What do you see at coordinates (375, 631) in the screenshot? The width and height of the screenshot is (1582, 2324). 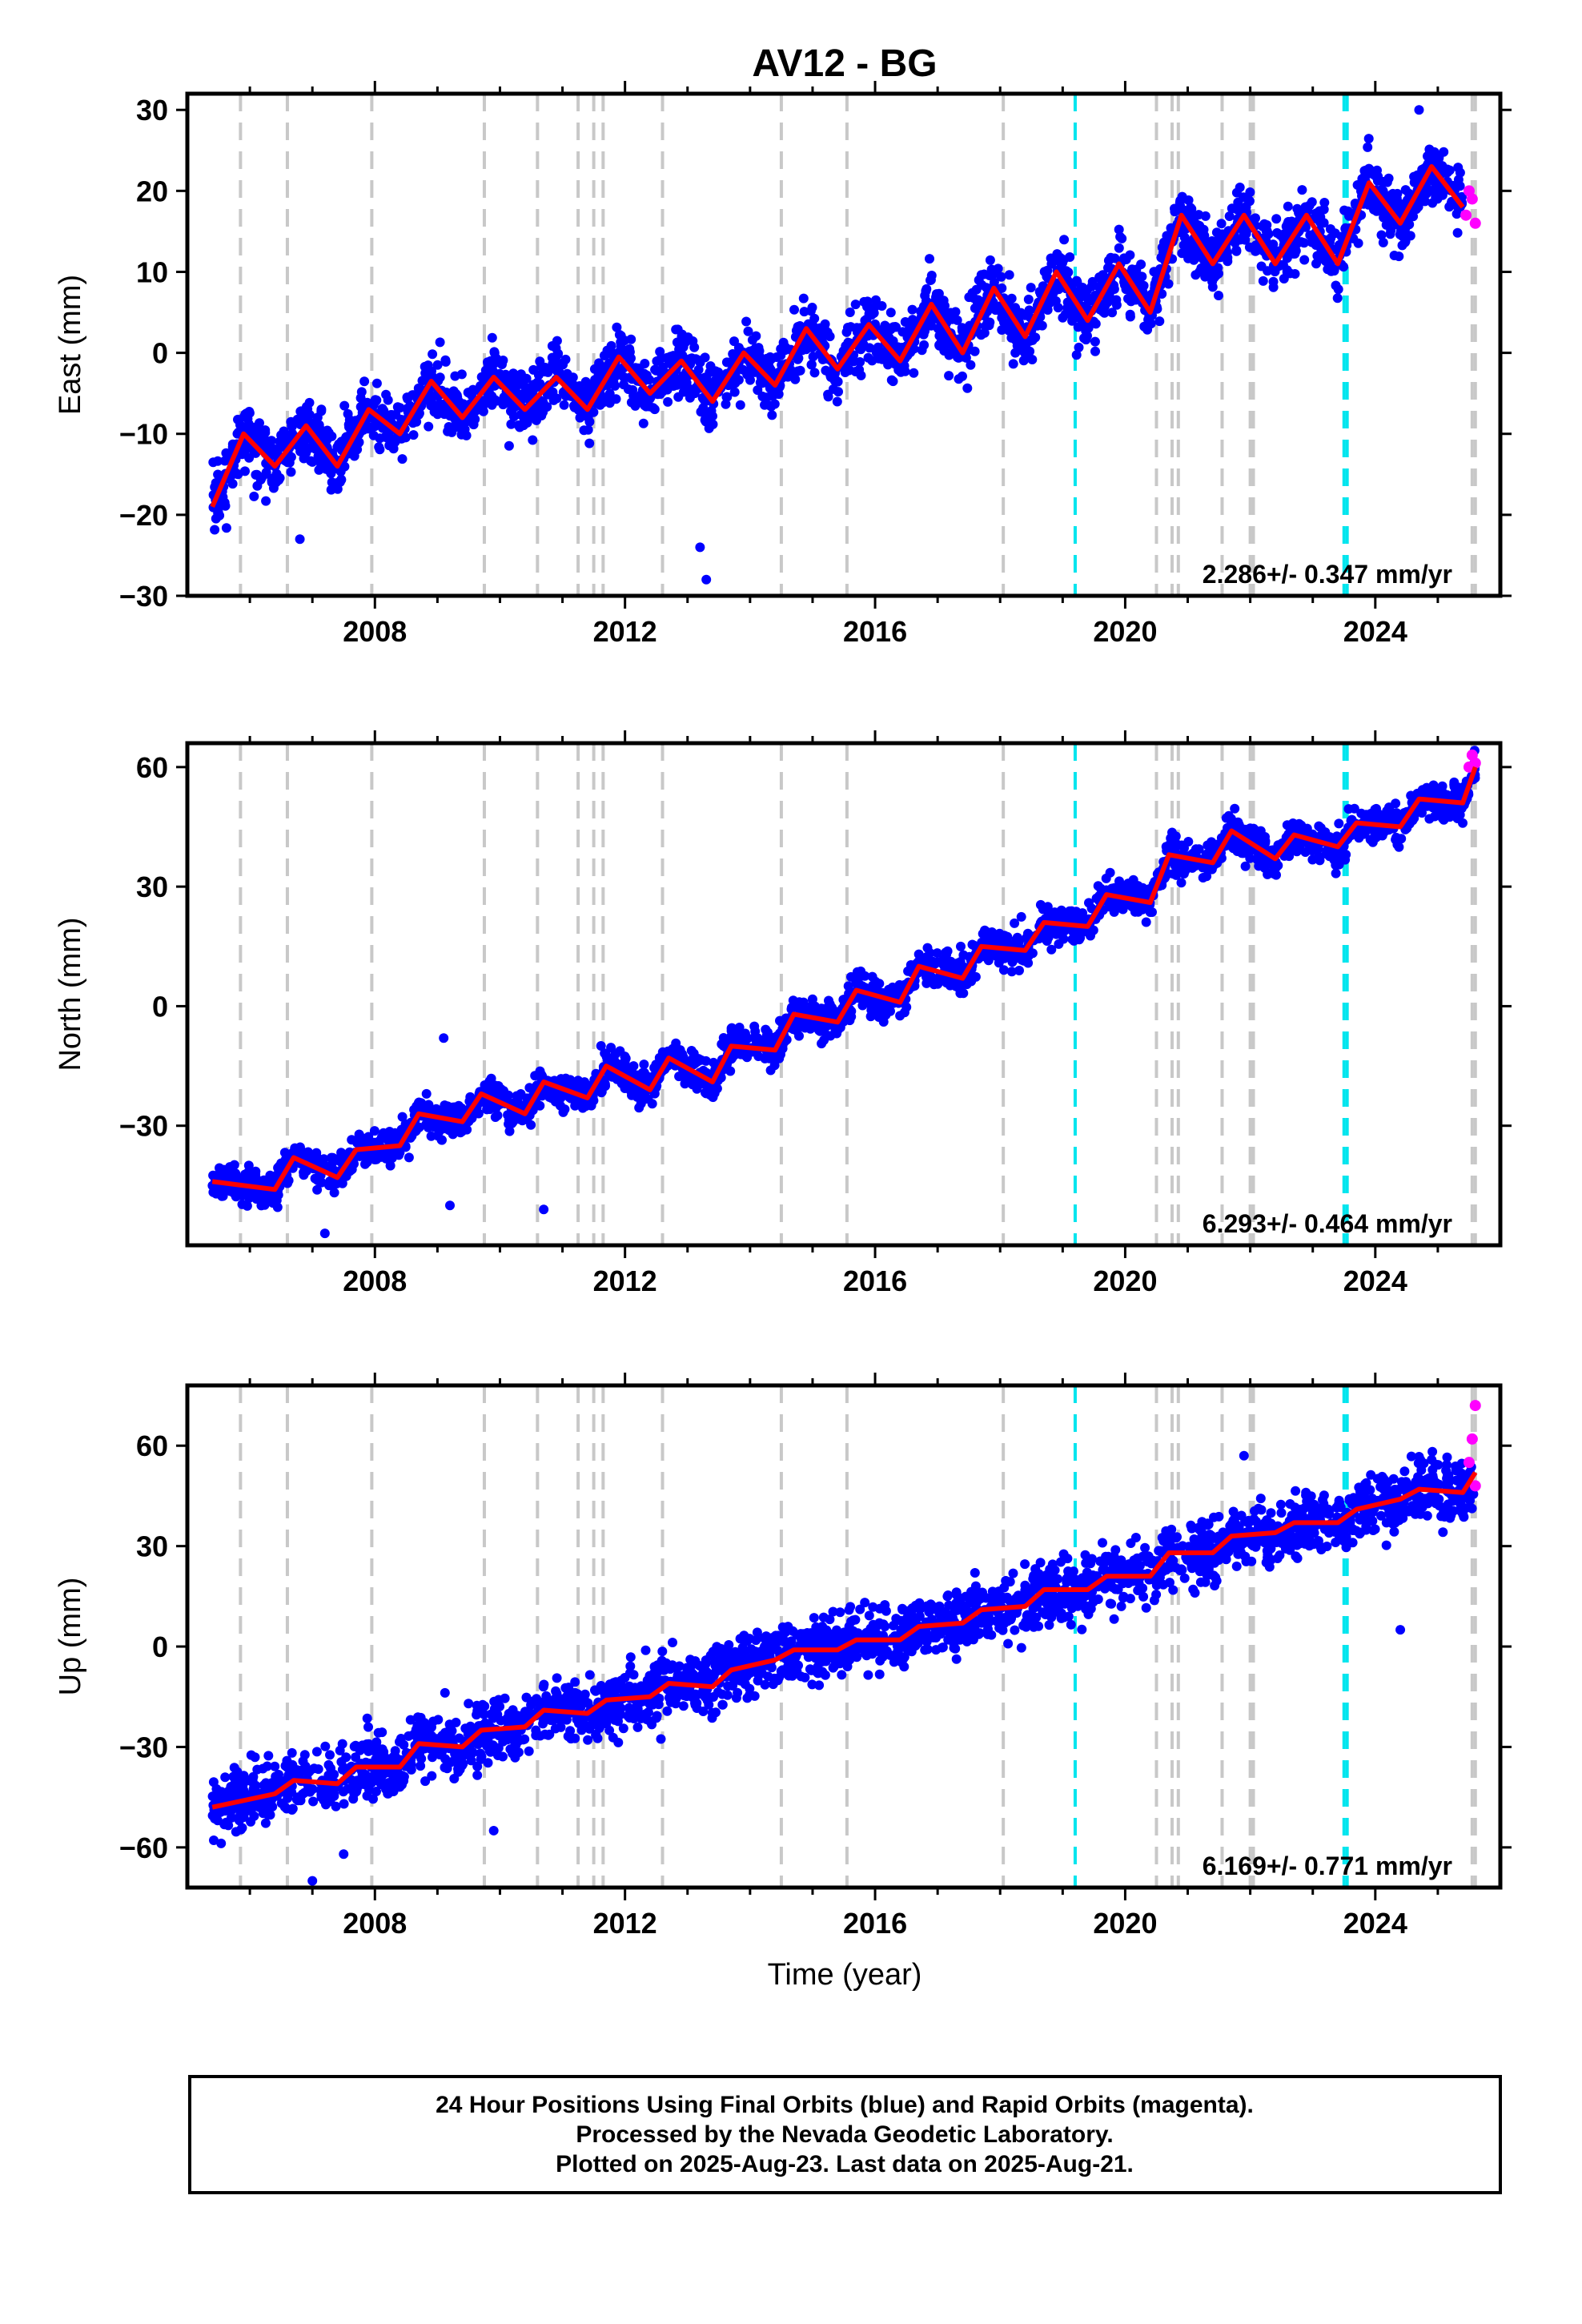 I see `x-tick-label: 2008` at bounding box center [375, 631].